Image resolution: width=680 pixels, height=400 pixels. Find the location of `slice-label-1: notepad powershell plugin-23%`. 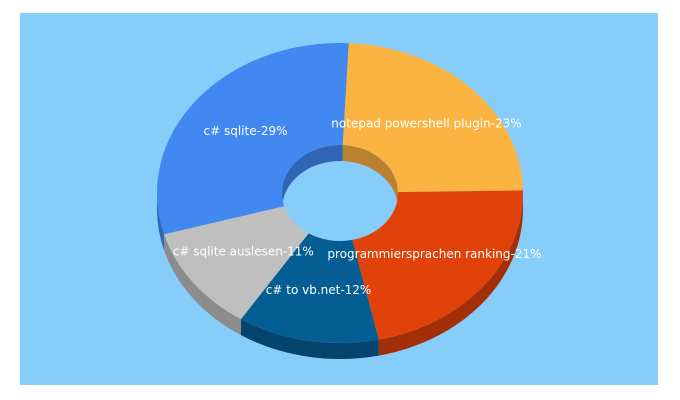

slice-label-1: notepad powershell plugin-23% is located at coordinates (426, 124).